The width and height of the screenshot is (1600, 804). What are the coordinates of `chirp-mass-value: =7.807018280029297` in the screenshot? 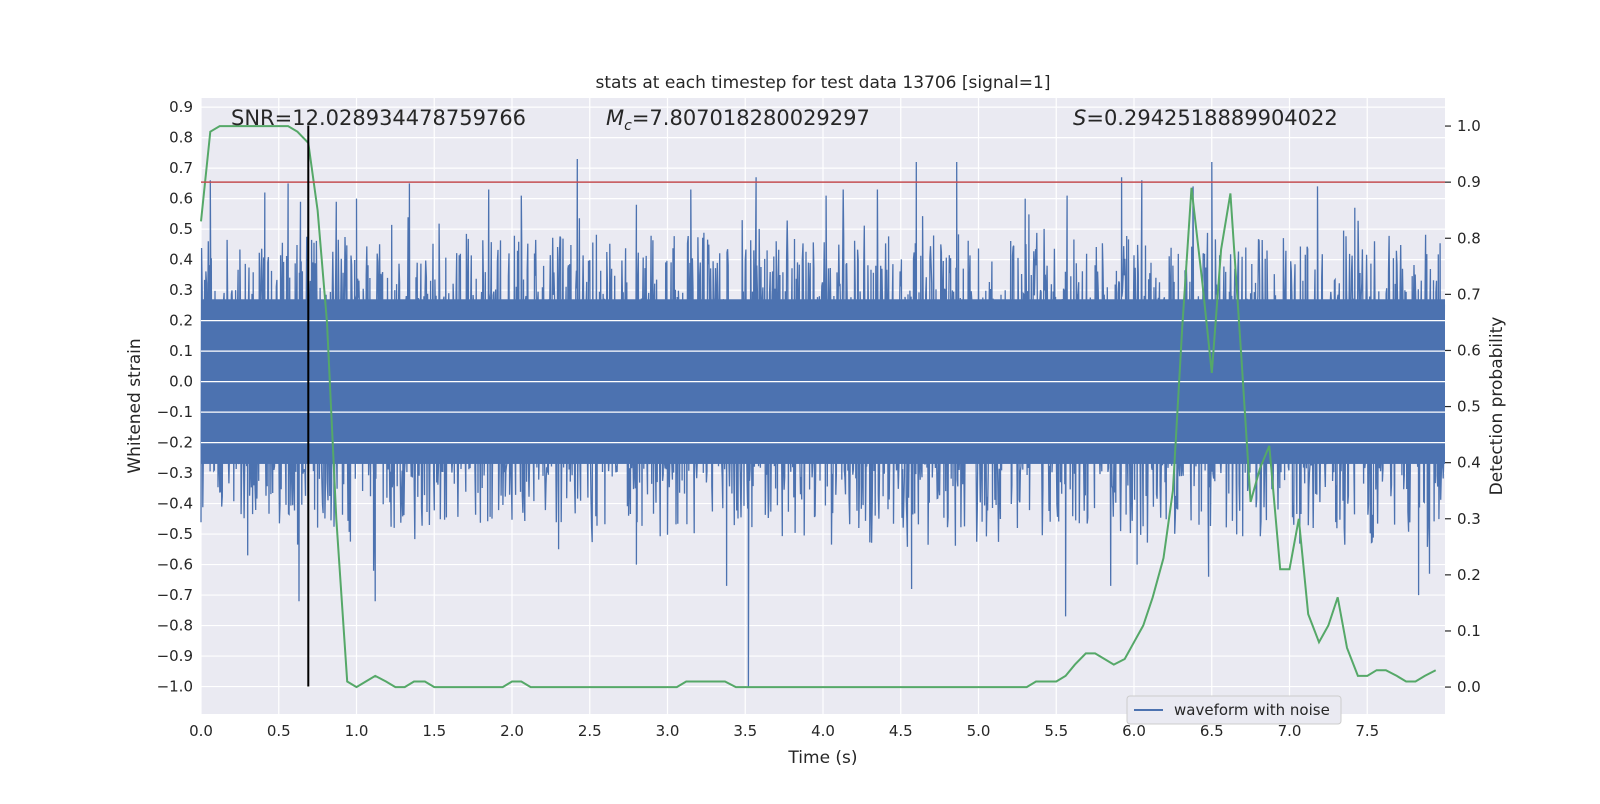 It's located at (751, 118).